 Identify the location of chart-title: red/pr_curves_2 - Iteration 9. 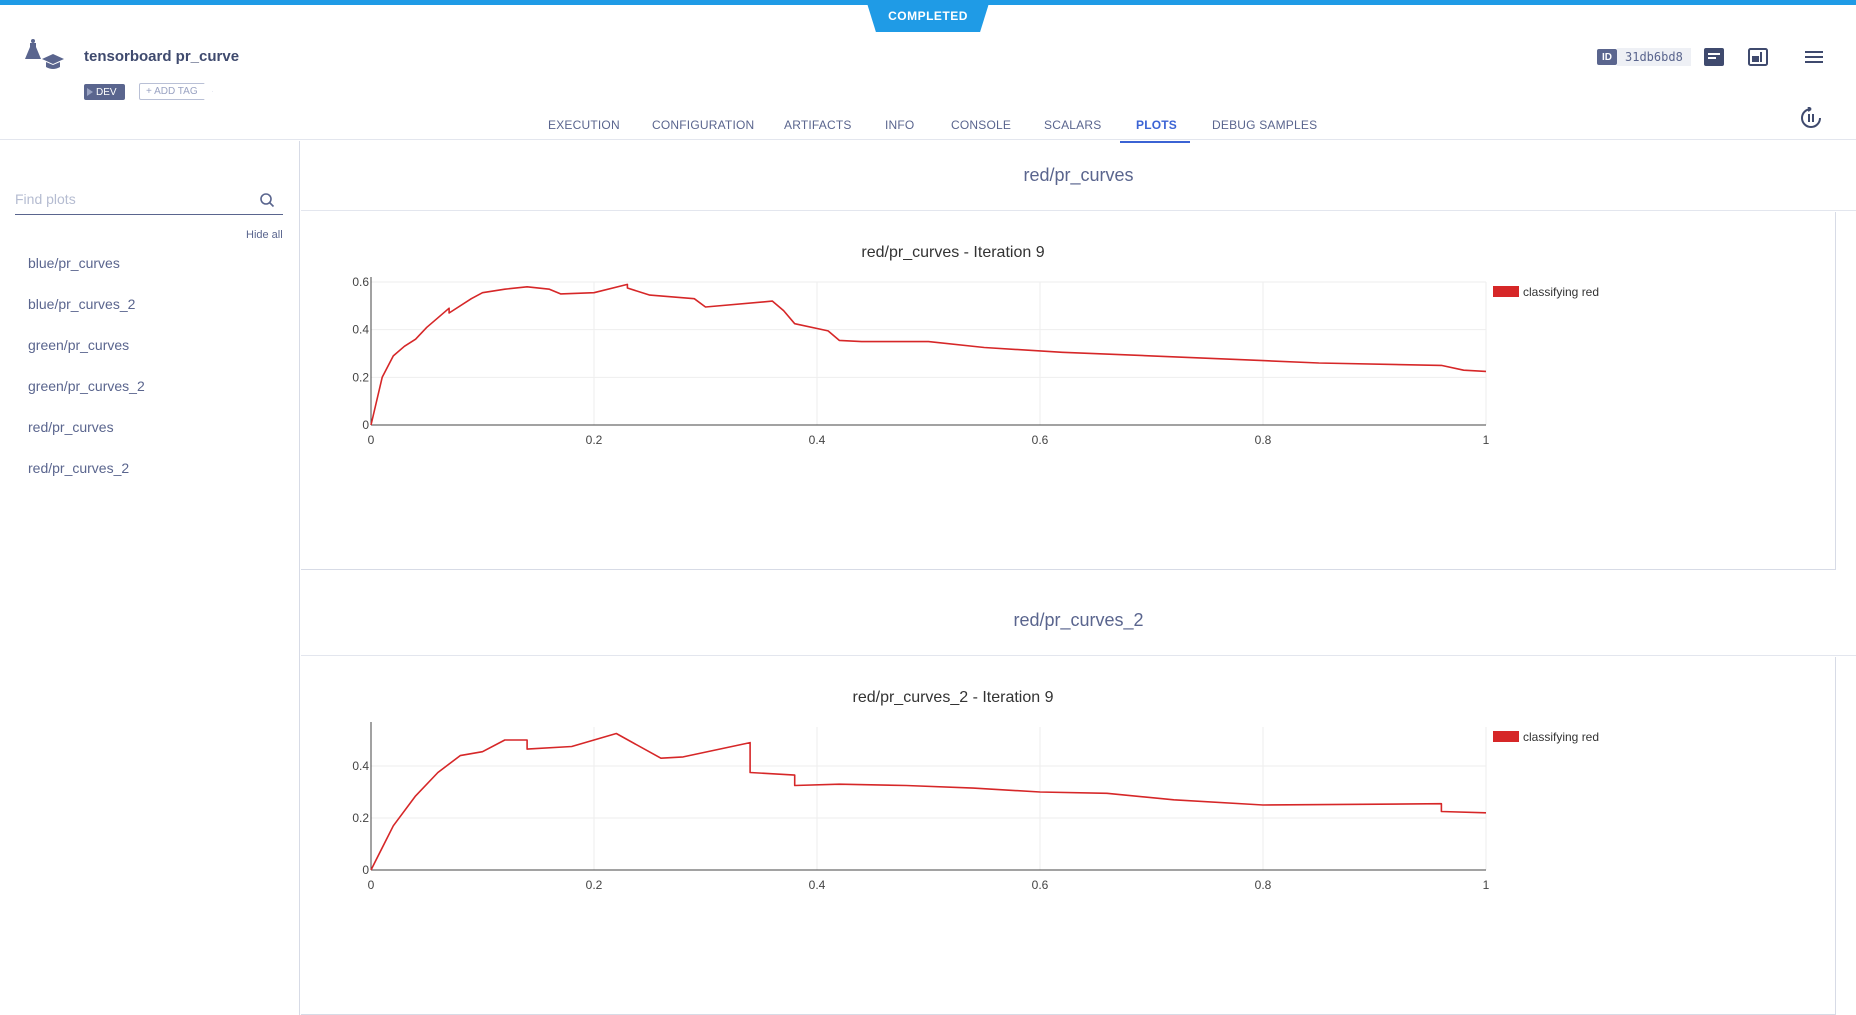
(953, 697).